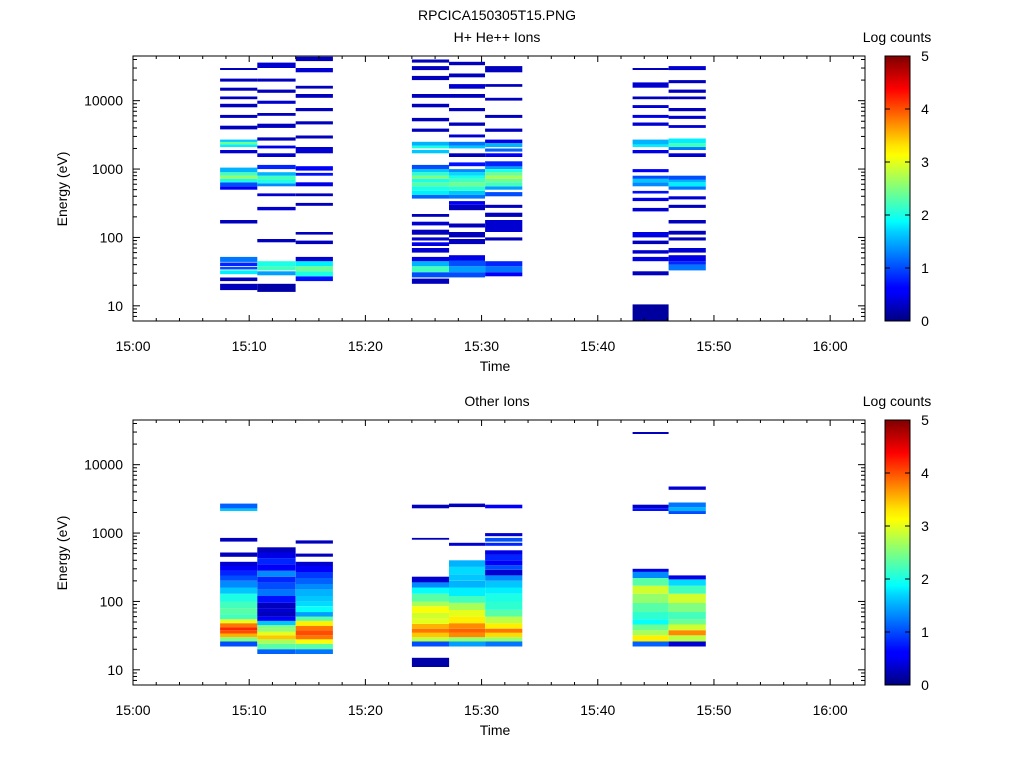 The image size is (1024, 773). What do you see at coordinates (112, 237) in the screenshot?
I see `y-tick-label: 100` at bounding box center [112, 237].